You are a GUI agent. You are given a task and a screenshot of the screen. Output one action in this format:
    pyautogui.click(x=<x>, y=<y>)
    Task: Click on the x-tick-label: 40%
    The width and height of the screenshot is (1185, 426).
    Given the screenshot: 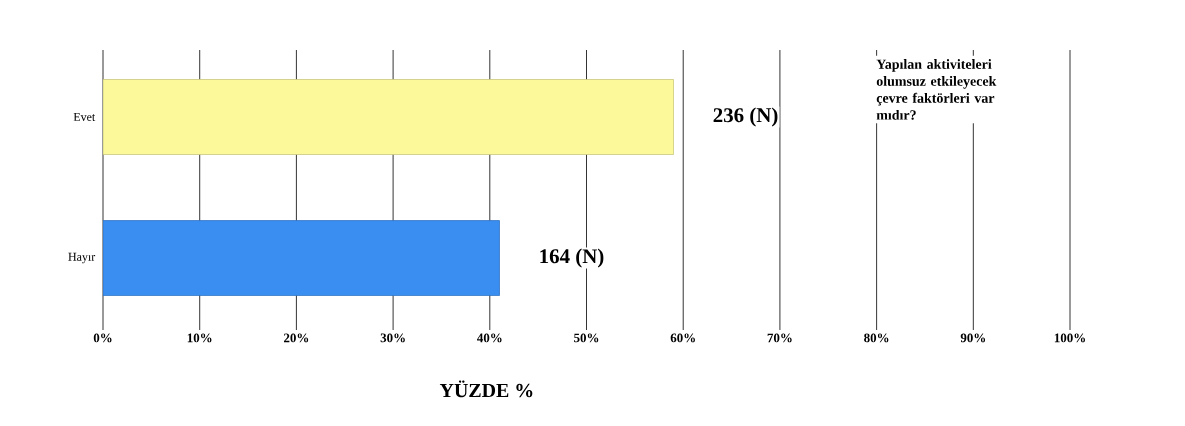 What is the action you would take?
    pyautogui.click(x=489, y=338)
    